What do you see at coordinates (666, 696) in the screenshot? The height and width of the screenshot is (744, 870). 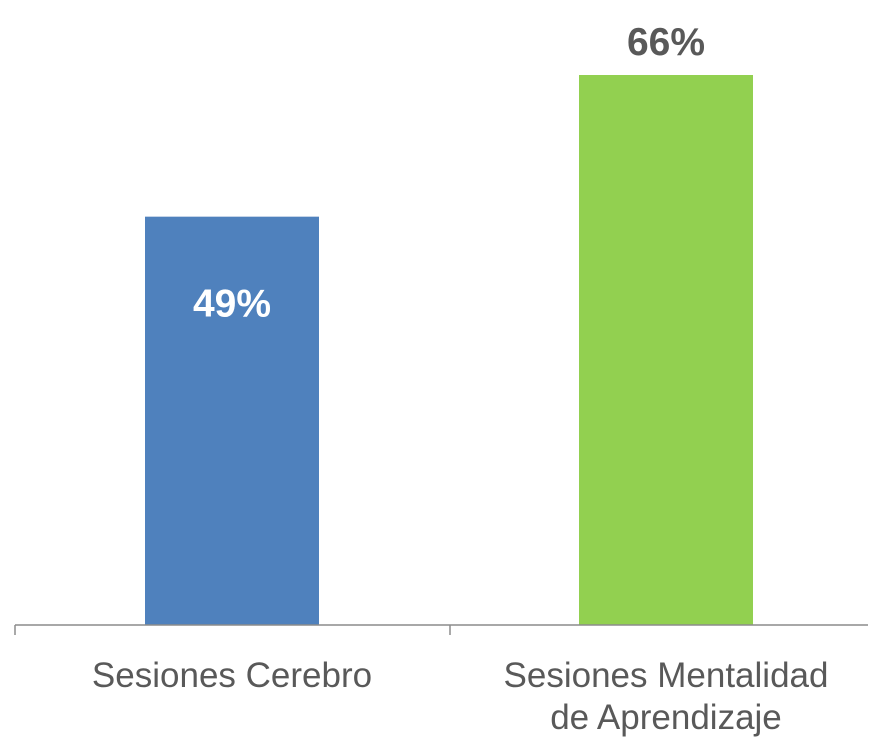 I see `category-label-2: Sesiones Mentalidad de Aprendizaje` at bounding box center [666, 696].